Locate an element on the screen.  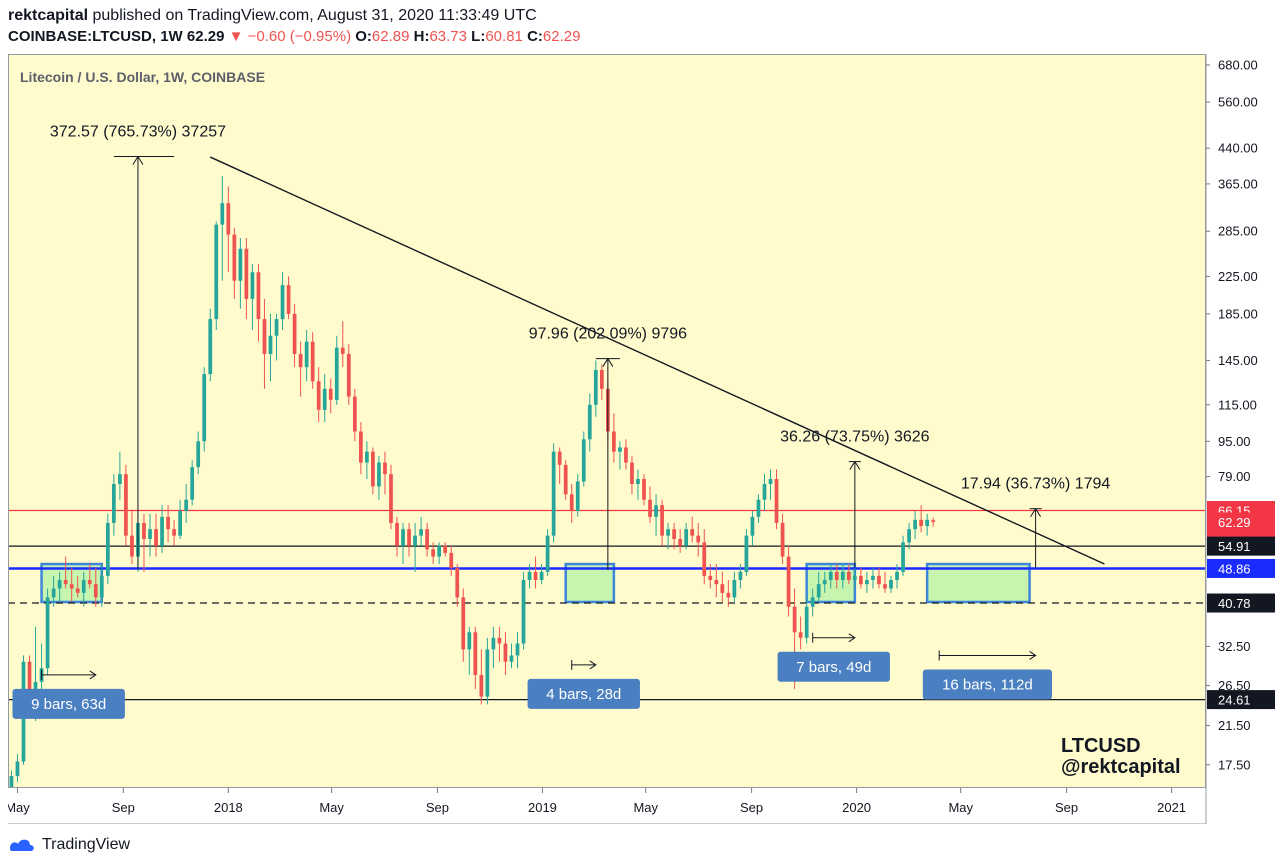
y-tick-label: 145.00 is located at coordinates (1238, 360).